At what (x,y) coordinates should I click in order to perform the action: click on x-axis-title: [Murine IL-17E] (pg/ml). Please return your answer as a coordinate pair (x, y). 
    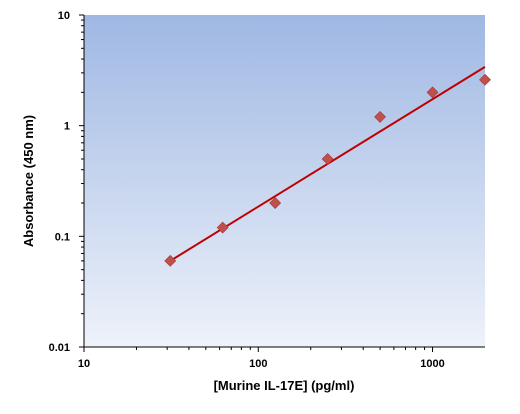
    Looking at the image, I should click on (284, 385).